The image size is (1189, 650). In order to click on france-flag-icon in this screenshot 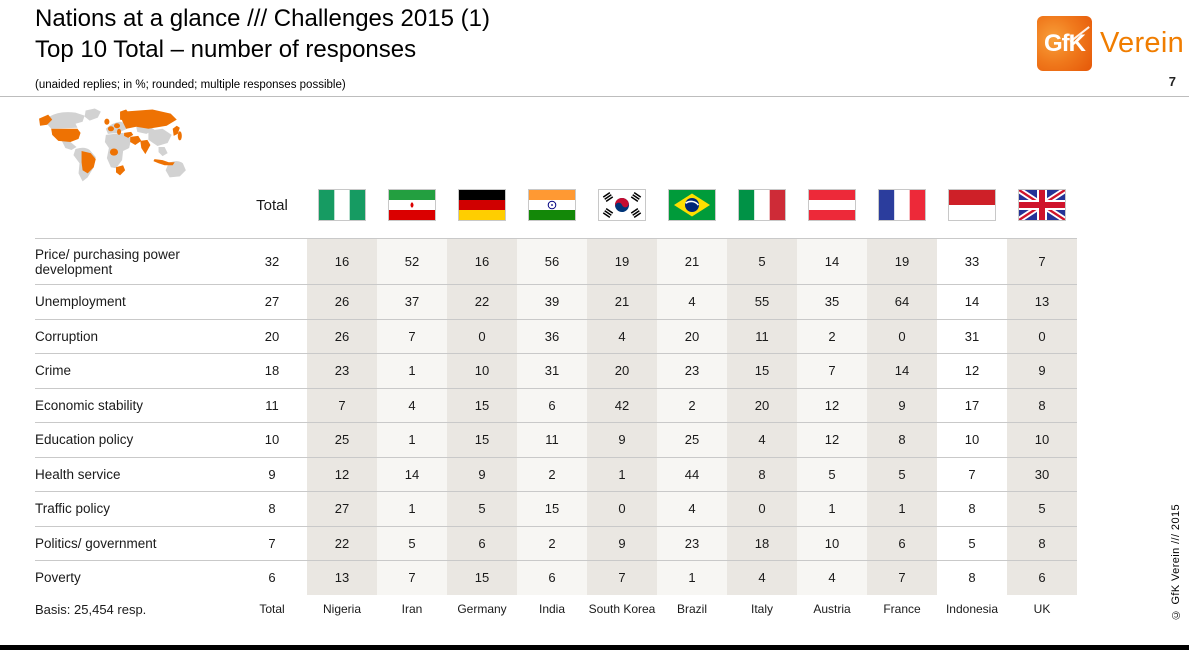, I will do `click(902, 205)`.